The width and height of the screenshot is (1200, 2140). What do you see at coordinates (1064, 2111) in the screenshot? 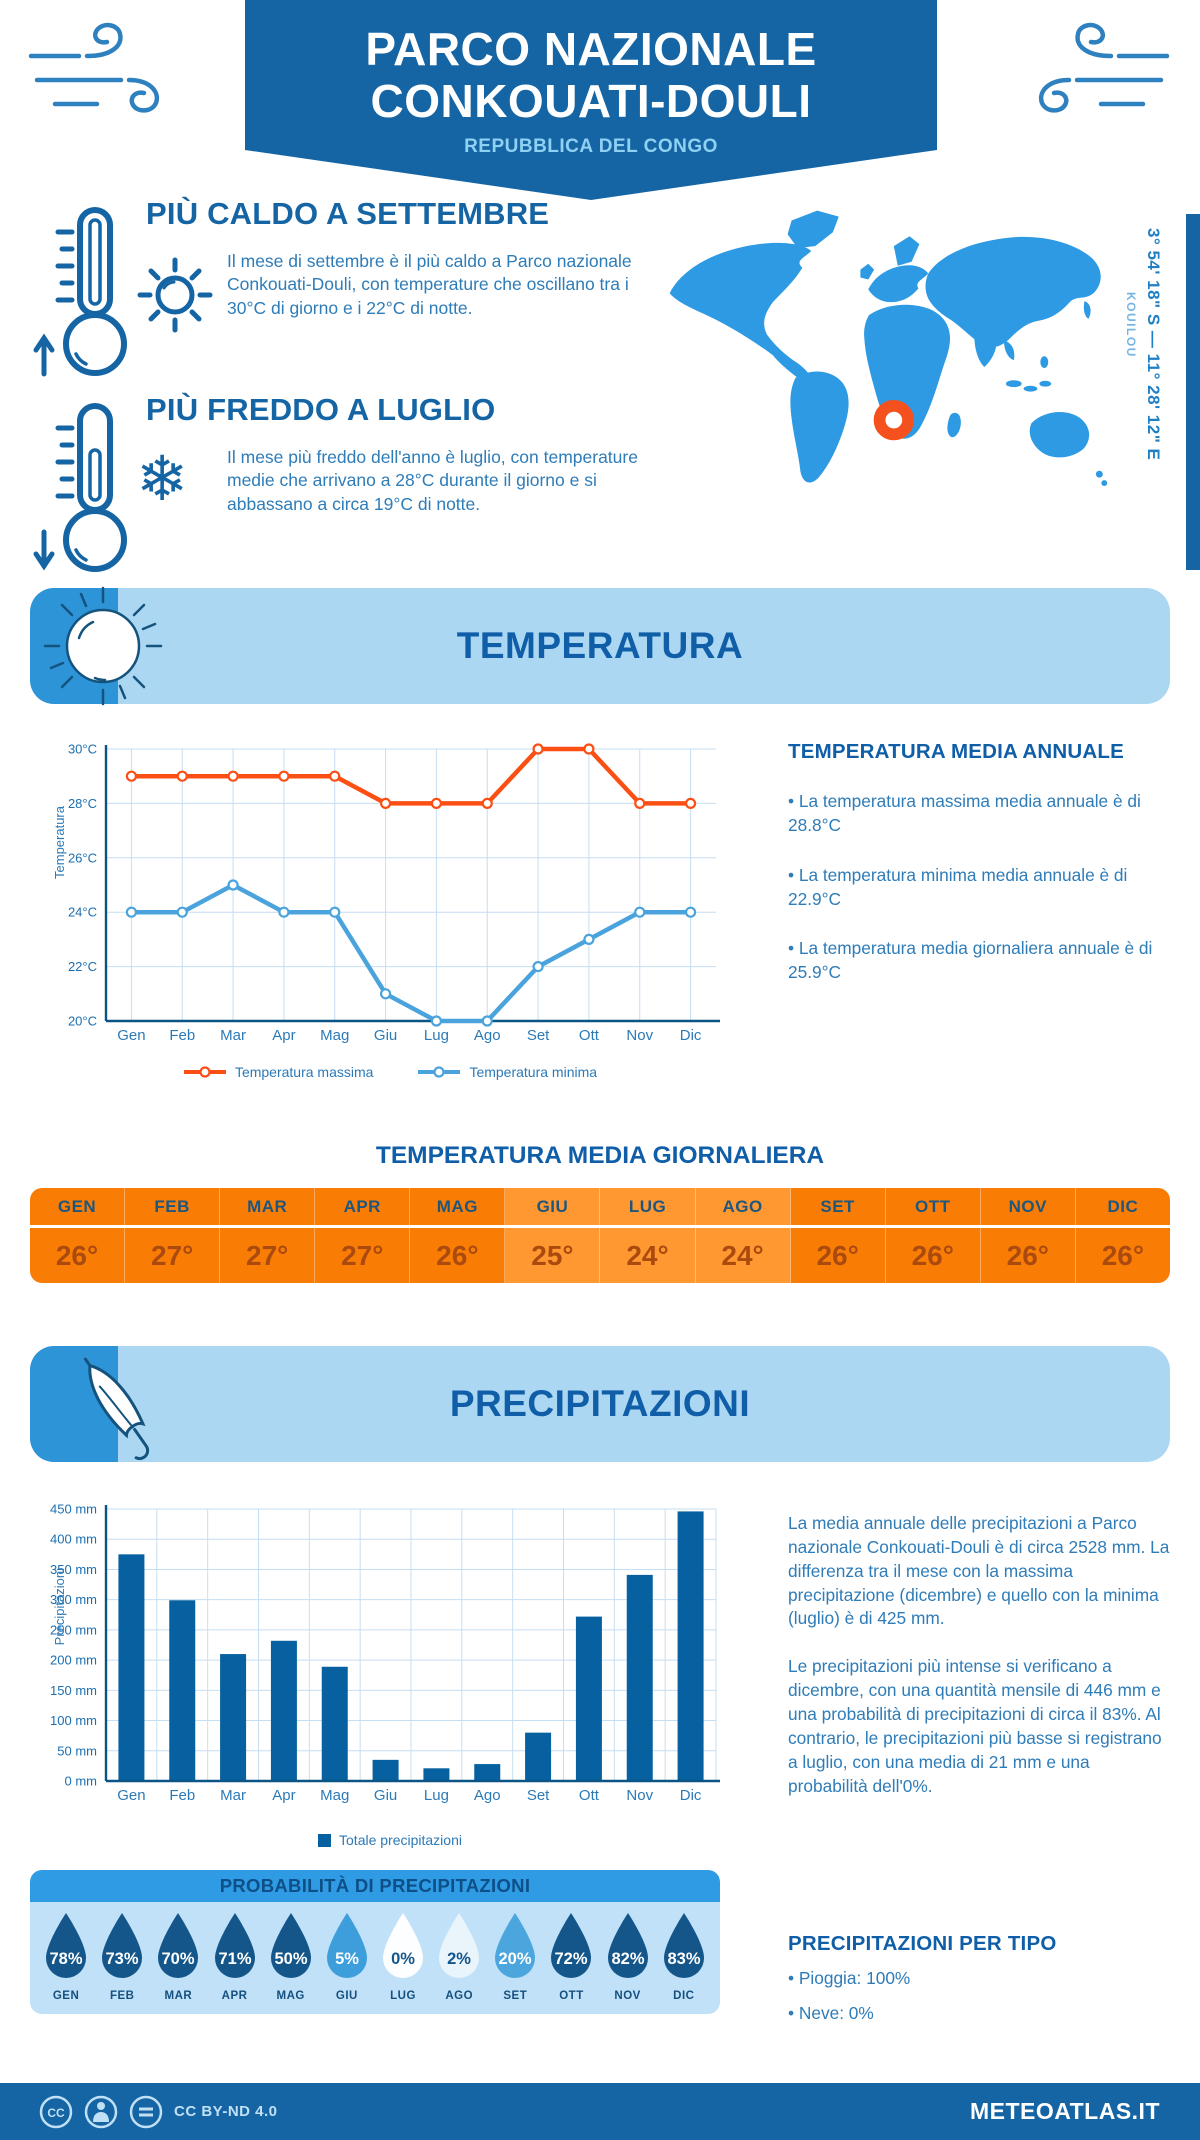
I see `site-name: METEOATLAS.IT` at bounding box center [1064, 2111].